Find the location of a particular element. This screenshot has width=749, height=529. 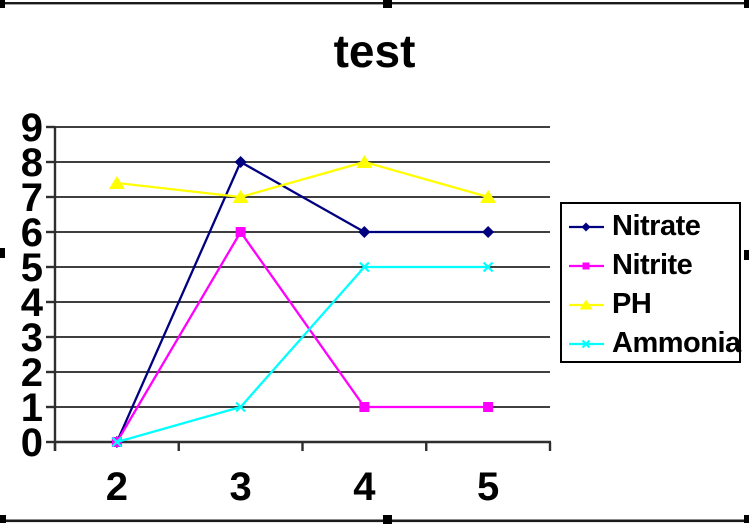

chart-border-top is located at coordinates (374, 3).